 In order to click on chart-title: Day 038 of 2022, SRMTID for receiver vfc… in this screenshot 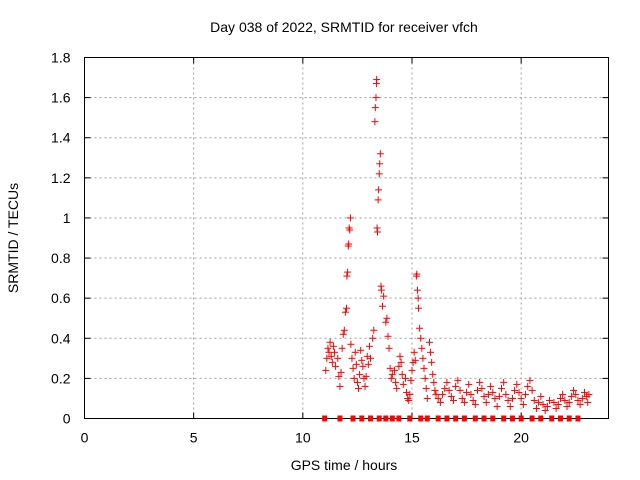, I will do `click(344, 27)`.